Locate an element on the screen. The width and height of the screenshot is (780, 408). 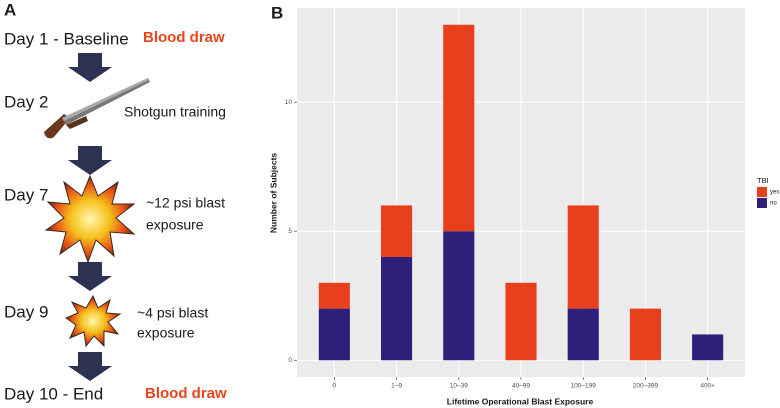
x-tick-label: 200–399 is located at coordinates (646, 386).